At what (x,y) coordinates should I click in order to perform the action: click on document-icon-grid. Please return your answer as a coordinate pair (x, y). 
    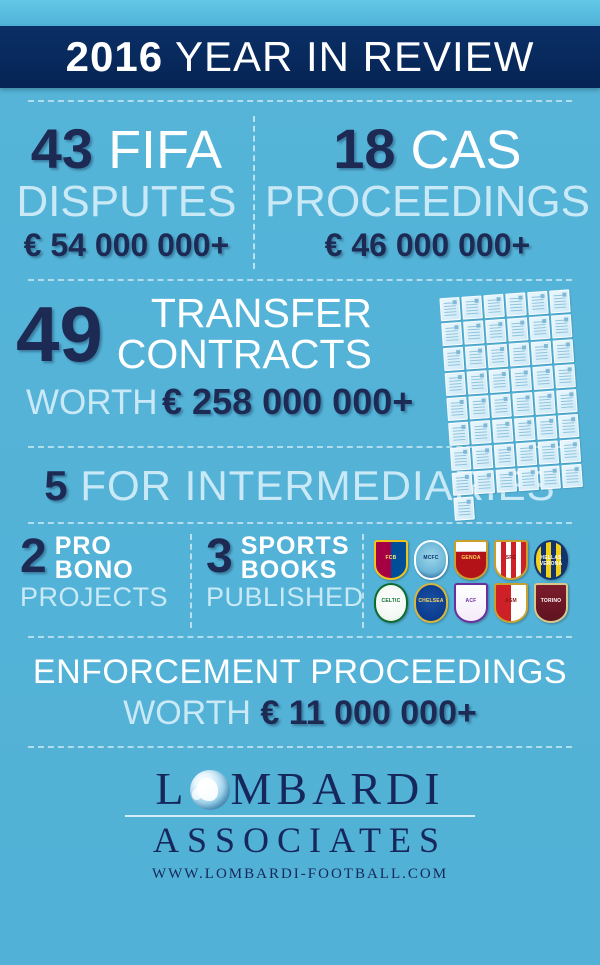
    Looking at the image, I should click on (519, 404).